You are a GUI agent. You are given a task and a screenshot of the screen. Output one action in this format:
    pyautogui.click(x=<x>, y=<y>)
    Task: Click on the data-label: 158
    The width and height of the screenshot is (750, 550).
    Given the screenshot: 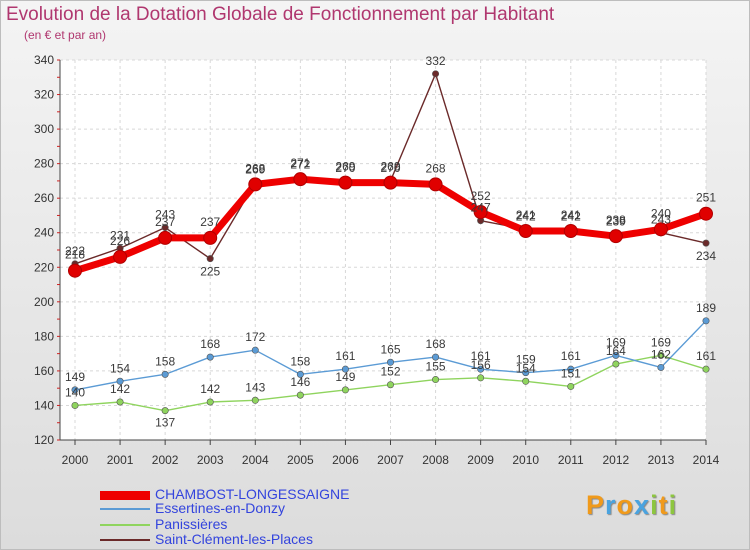 What is the action you would take?
    pyautogui.click(x=300, y=361)
    